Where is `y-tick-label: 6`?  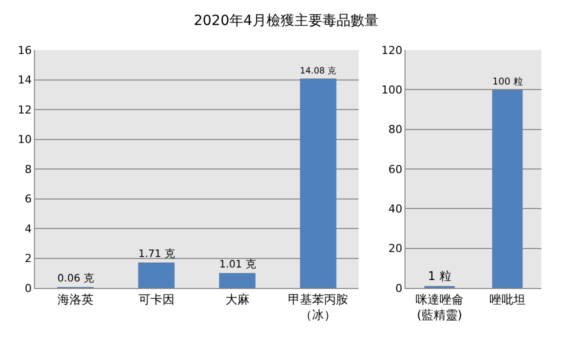
y-tick-label: 6 is located at coordinates (28, 199).